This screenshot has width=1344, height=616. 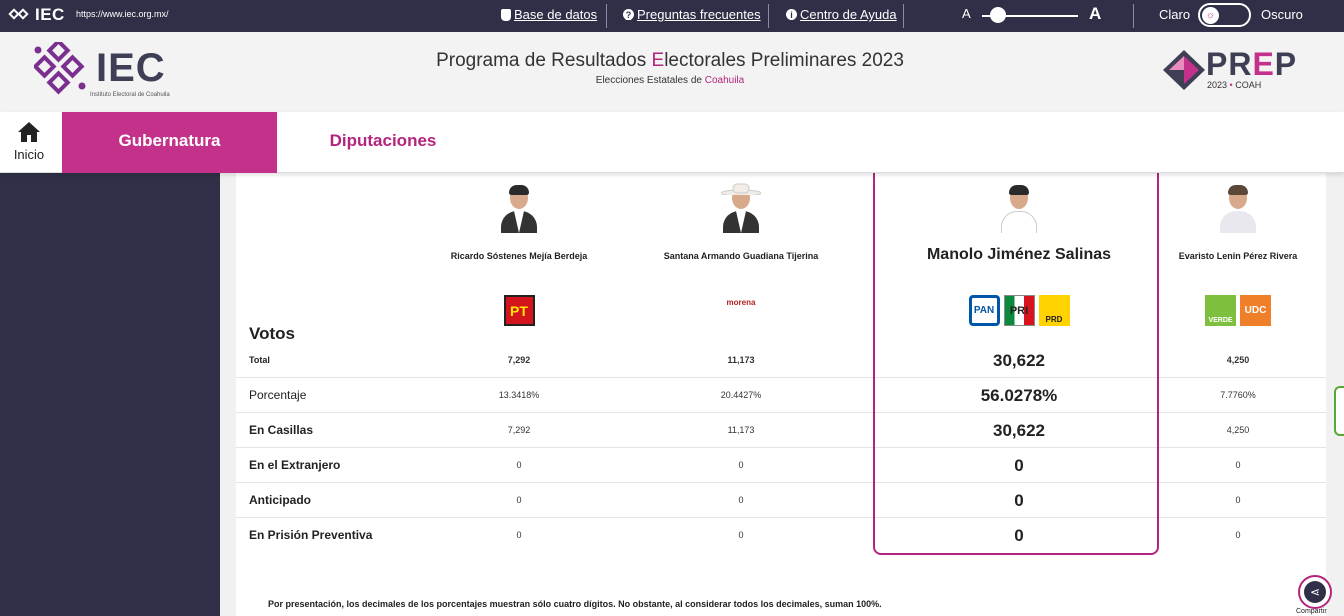 What do you see at coordinates (30, 142) in the screenshot?
I see `home-button: Inicio` at bounding box center [30, 142].